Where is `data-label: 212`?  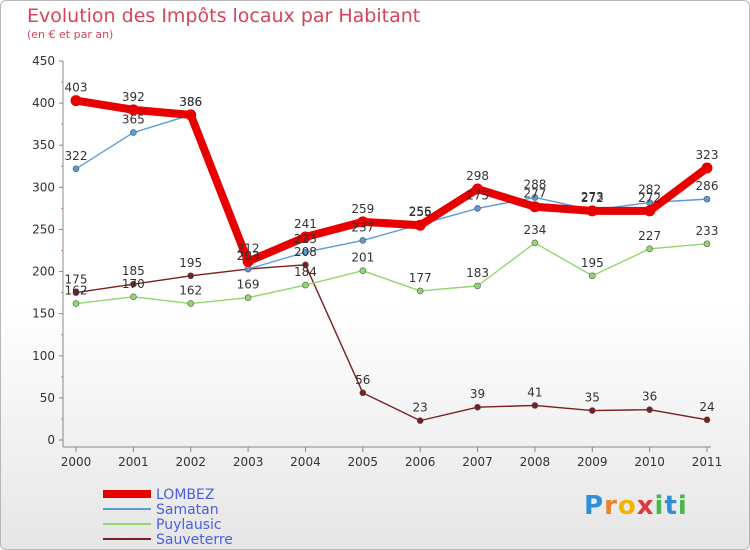
data-label: 212 is located at coordinates (248, 248).